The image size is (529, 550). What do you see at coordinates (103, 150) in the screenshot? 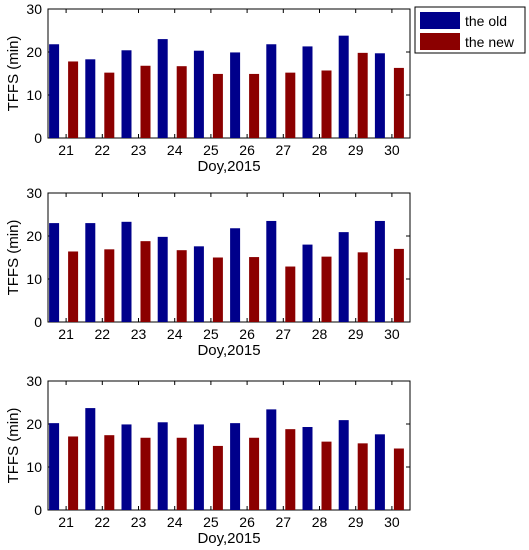
I see `x-tick-label: 22` at bounding box center [103, 150].